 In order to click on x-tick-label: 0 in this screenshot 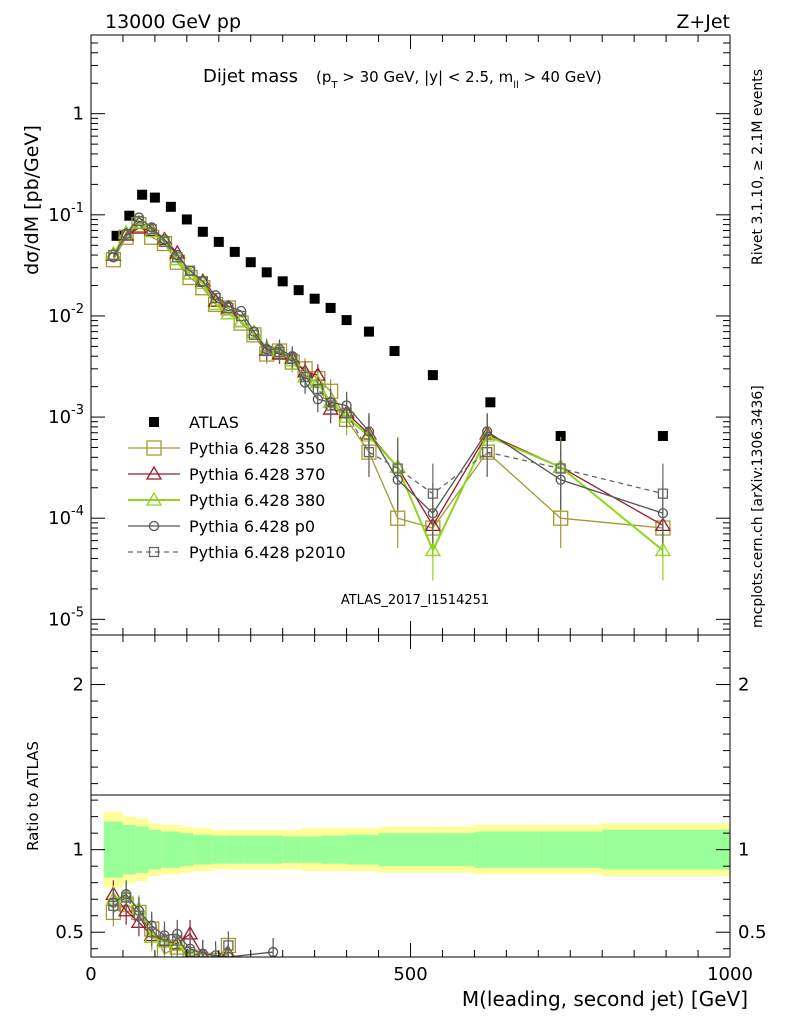, I will do `click(90, 974)`.